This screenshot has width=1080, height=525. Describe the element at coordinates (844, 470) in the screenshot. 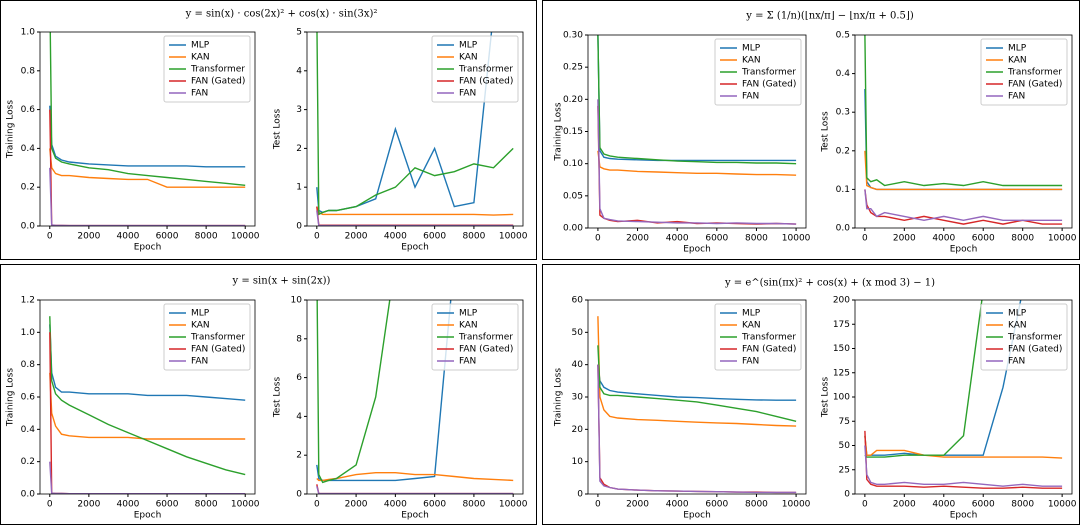

I see `y-tick-label: 25` at that location.